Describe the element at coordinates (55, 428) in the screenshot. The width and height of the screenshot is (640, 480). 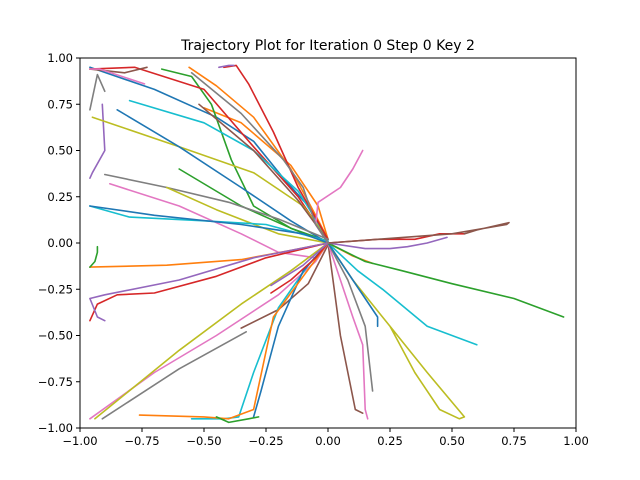
I see `y-tick-label: −1.00` at that location.